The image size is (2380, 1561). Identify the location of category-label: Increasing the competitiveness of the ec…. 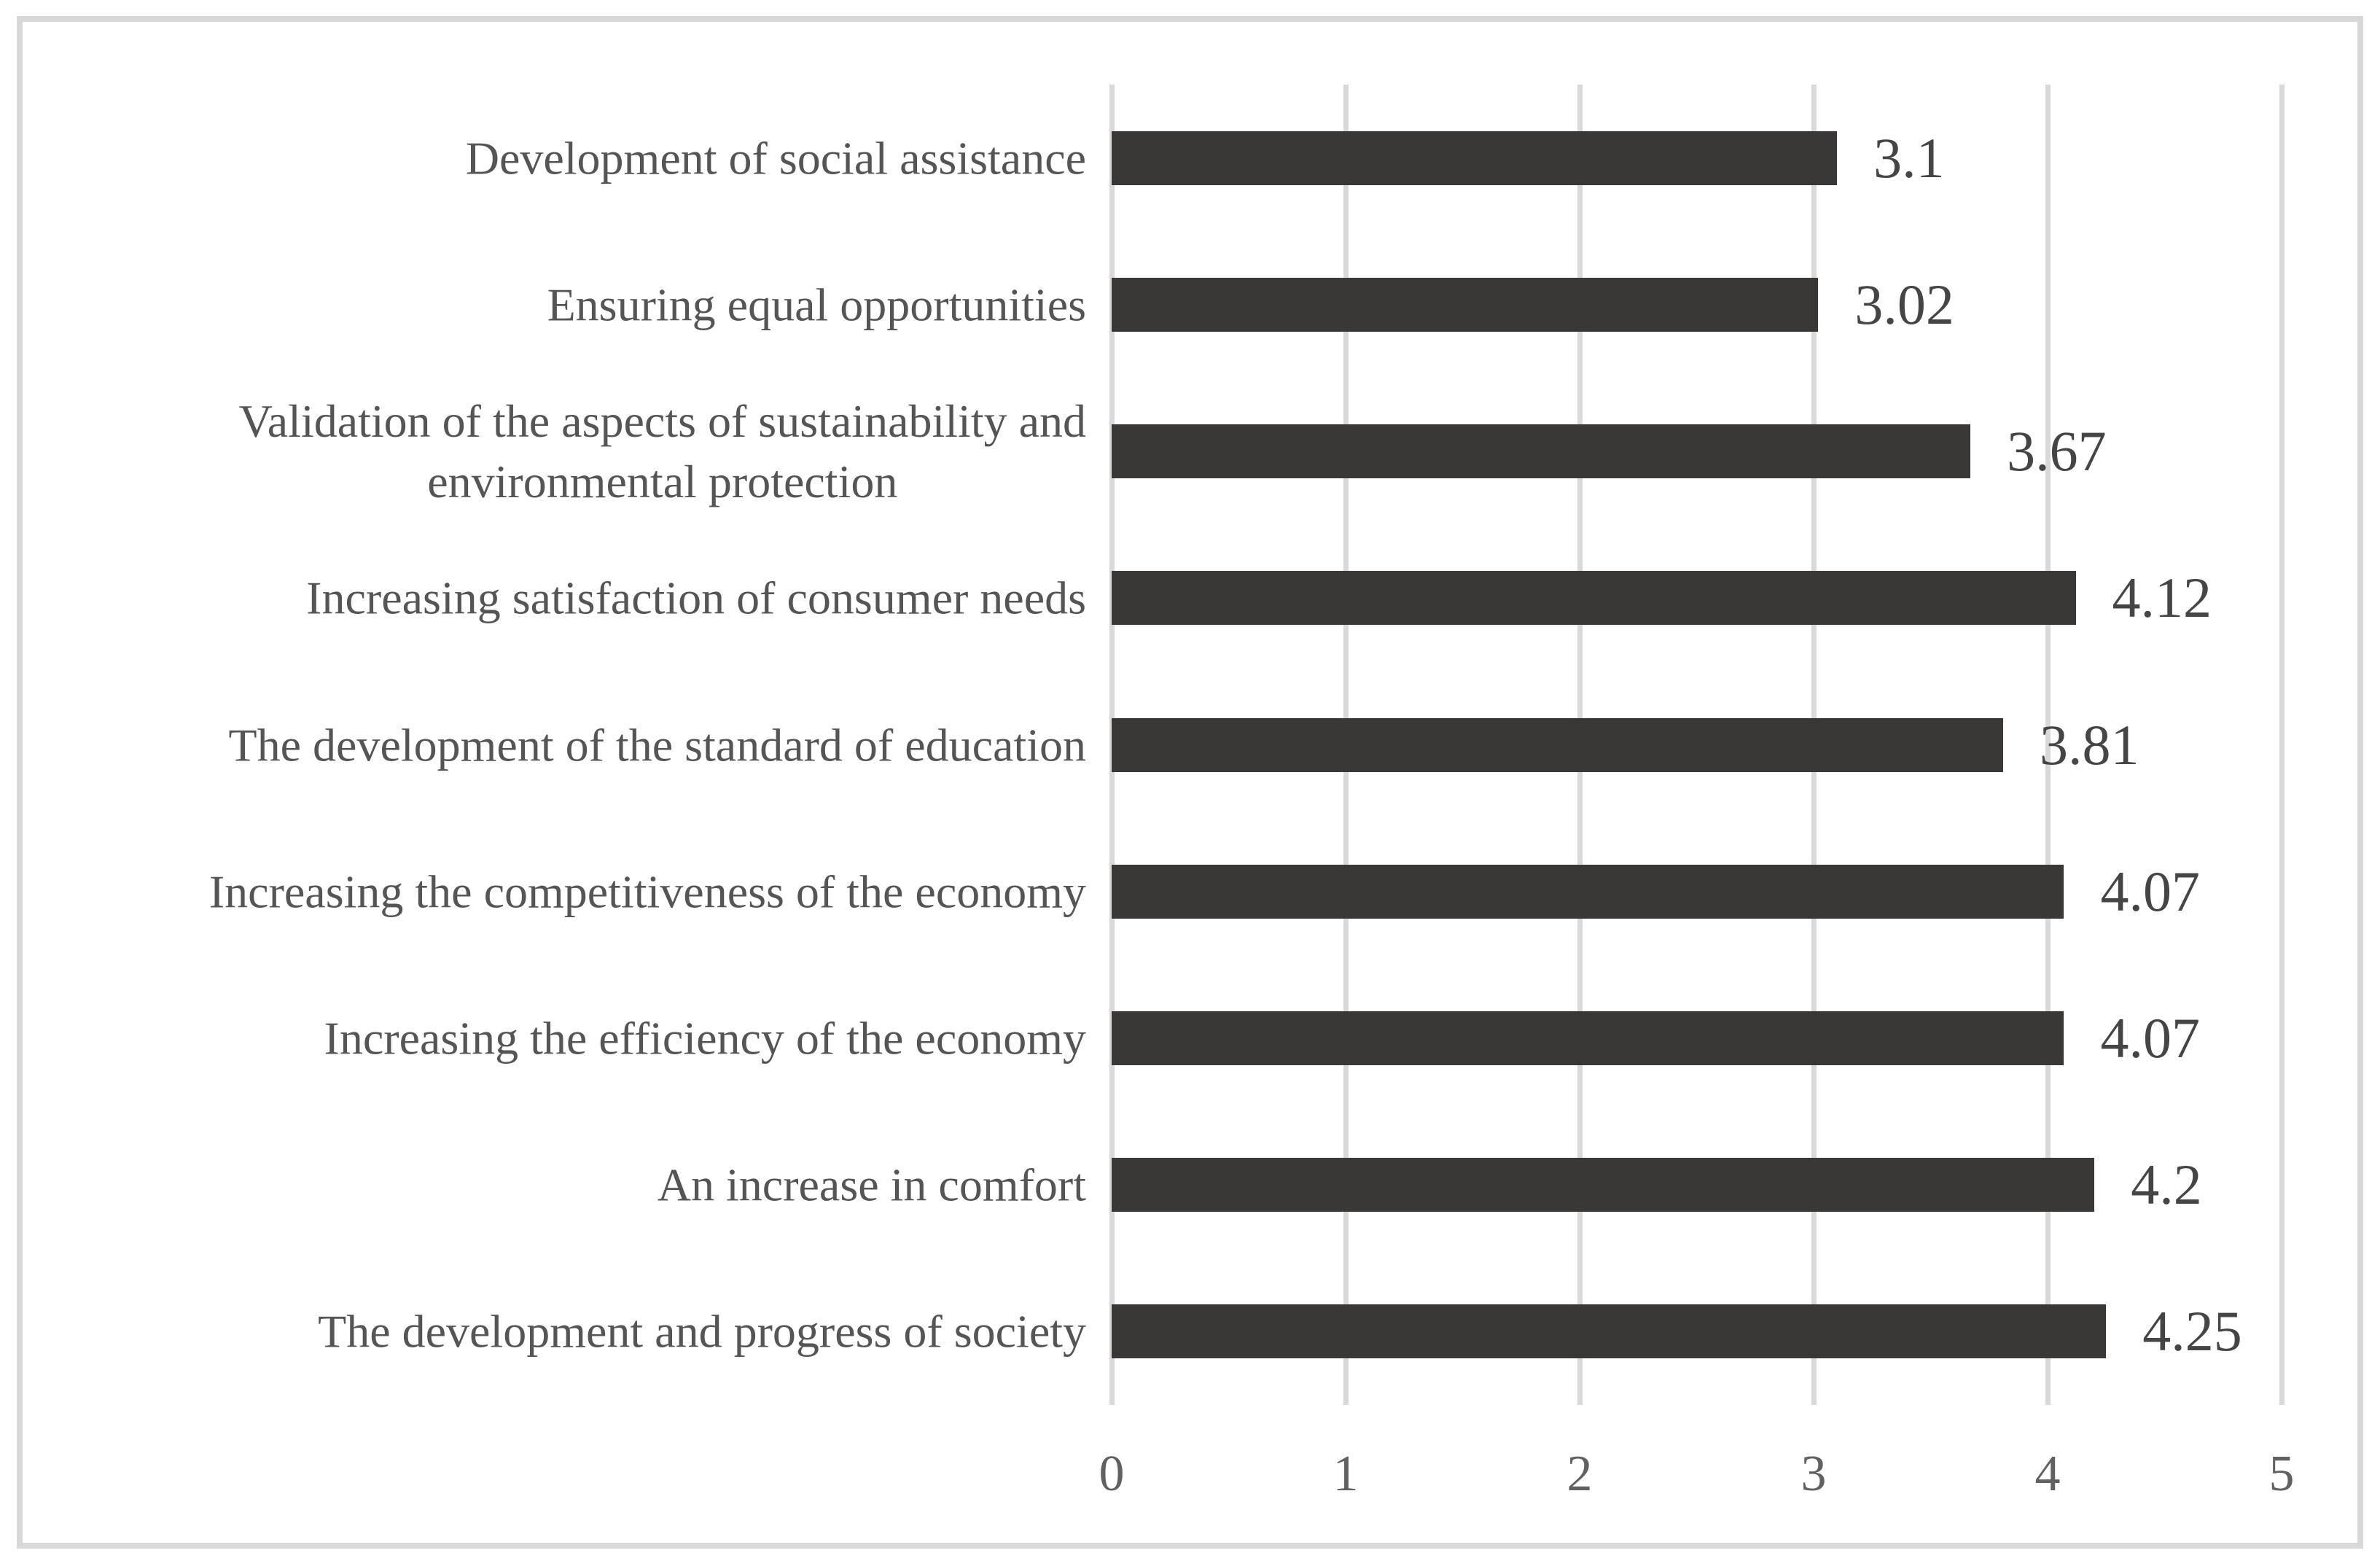
(647, 891).